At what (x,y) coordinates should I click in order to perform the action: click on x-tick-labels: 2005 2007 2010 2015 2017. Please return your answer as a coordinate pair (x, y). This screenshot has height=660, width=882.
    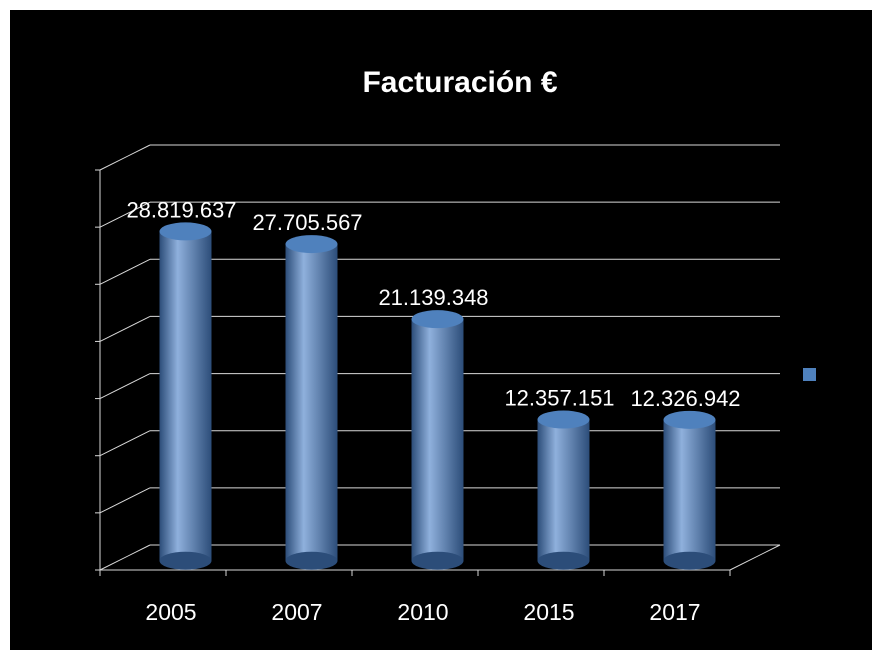
    Looking at the image, I should click on (422, 612).